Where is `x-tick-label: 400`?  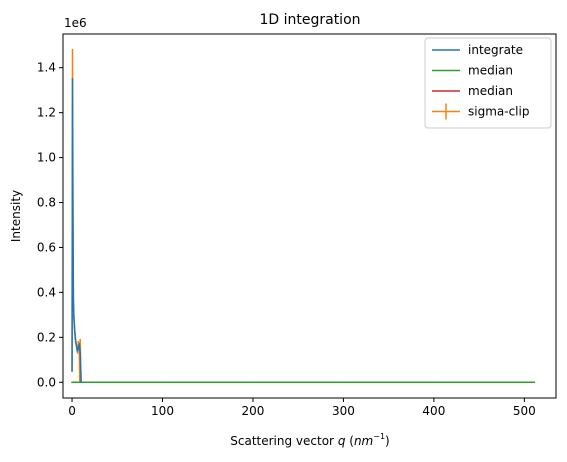 x-tick-label: 400 is located at coordinates (433, 411).